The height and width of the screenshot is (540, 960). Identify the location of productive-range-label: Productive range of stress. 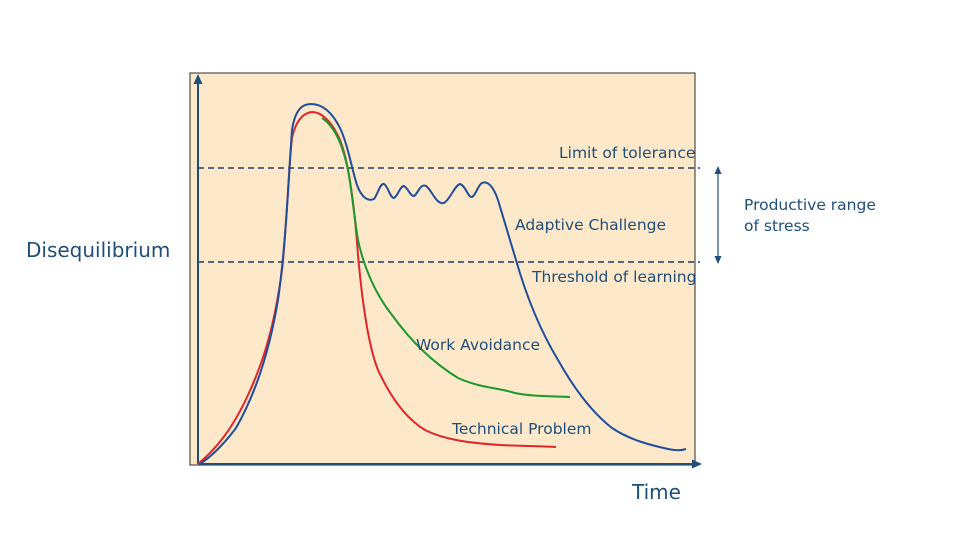
(810, 216).